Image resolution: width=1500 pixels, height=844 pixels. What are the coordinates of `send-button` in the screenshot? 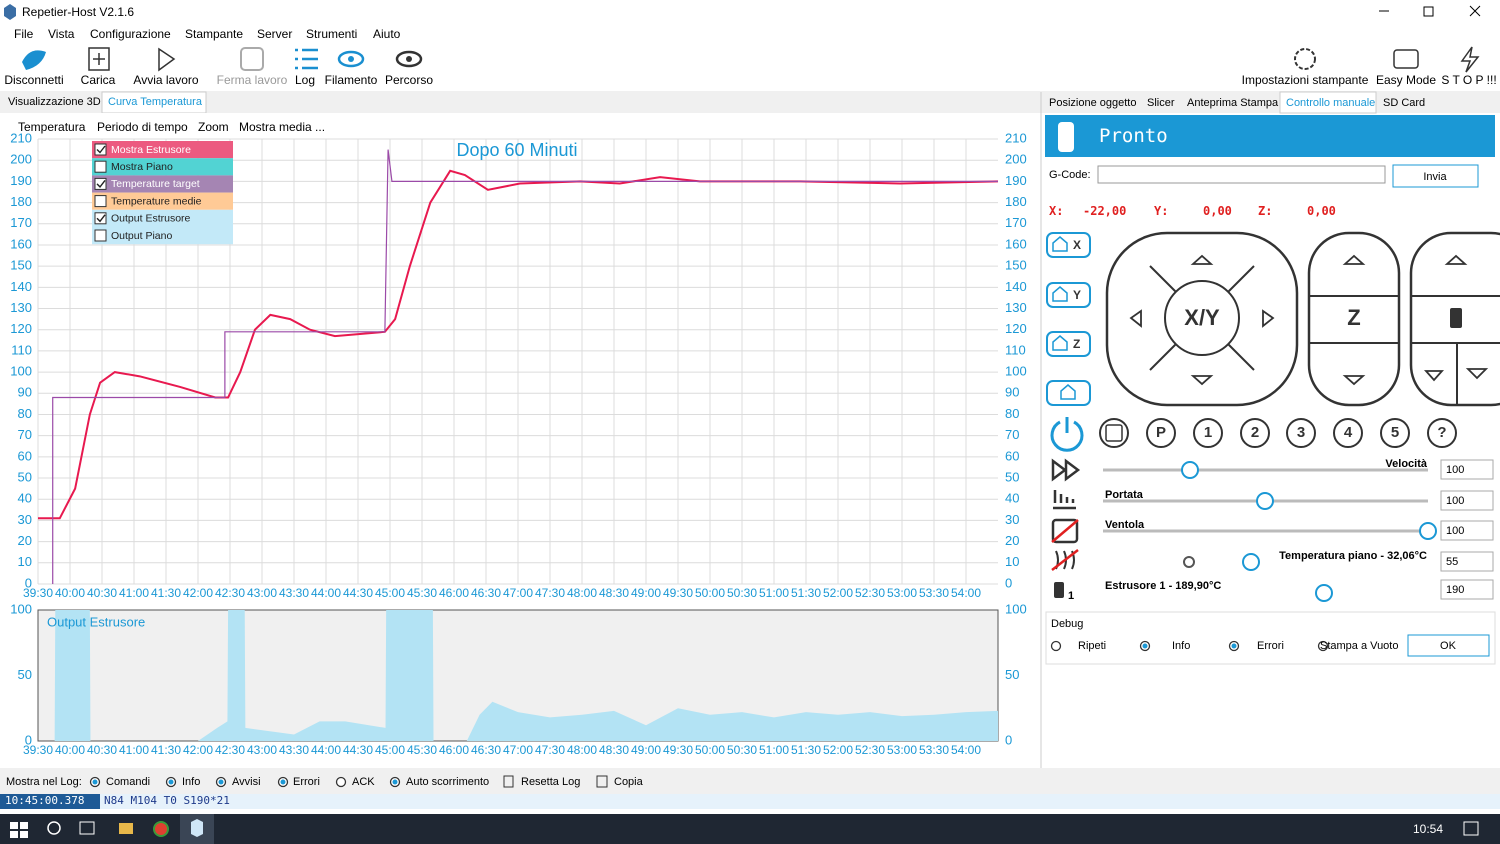 It's located at (1435, 176).